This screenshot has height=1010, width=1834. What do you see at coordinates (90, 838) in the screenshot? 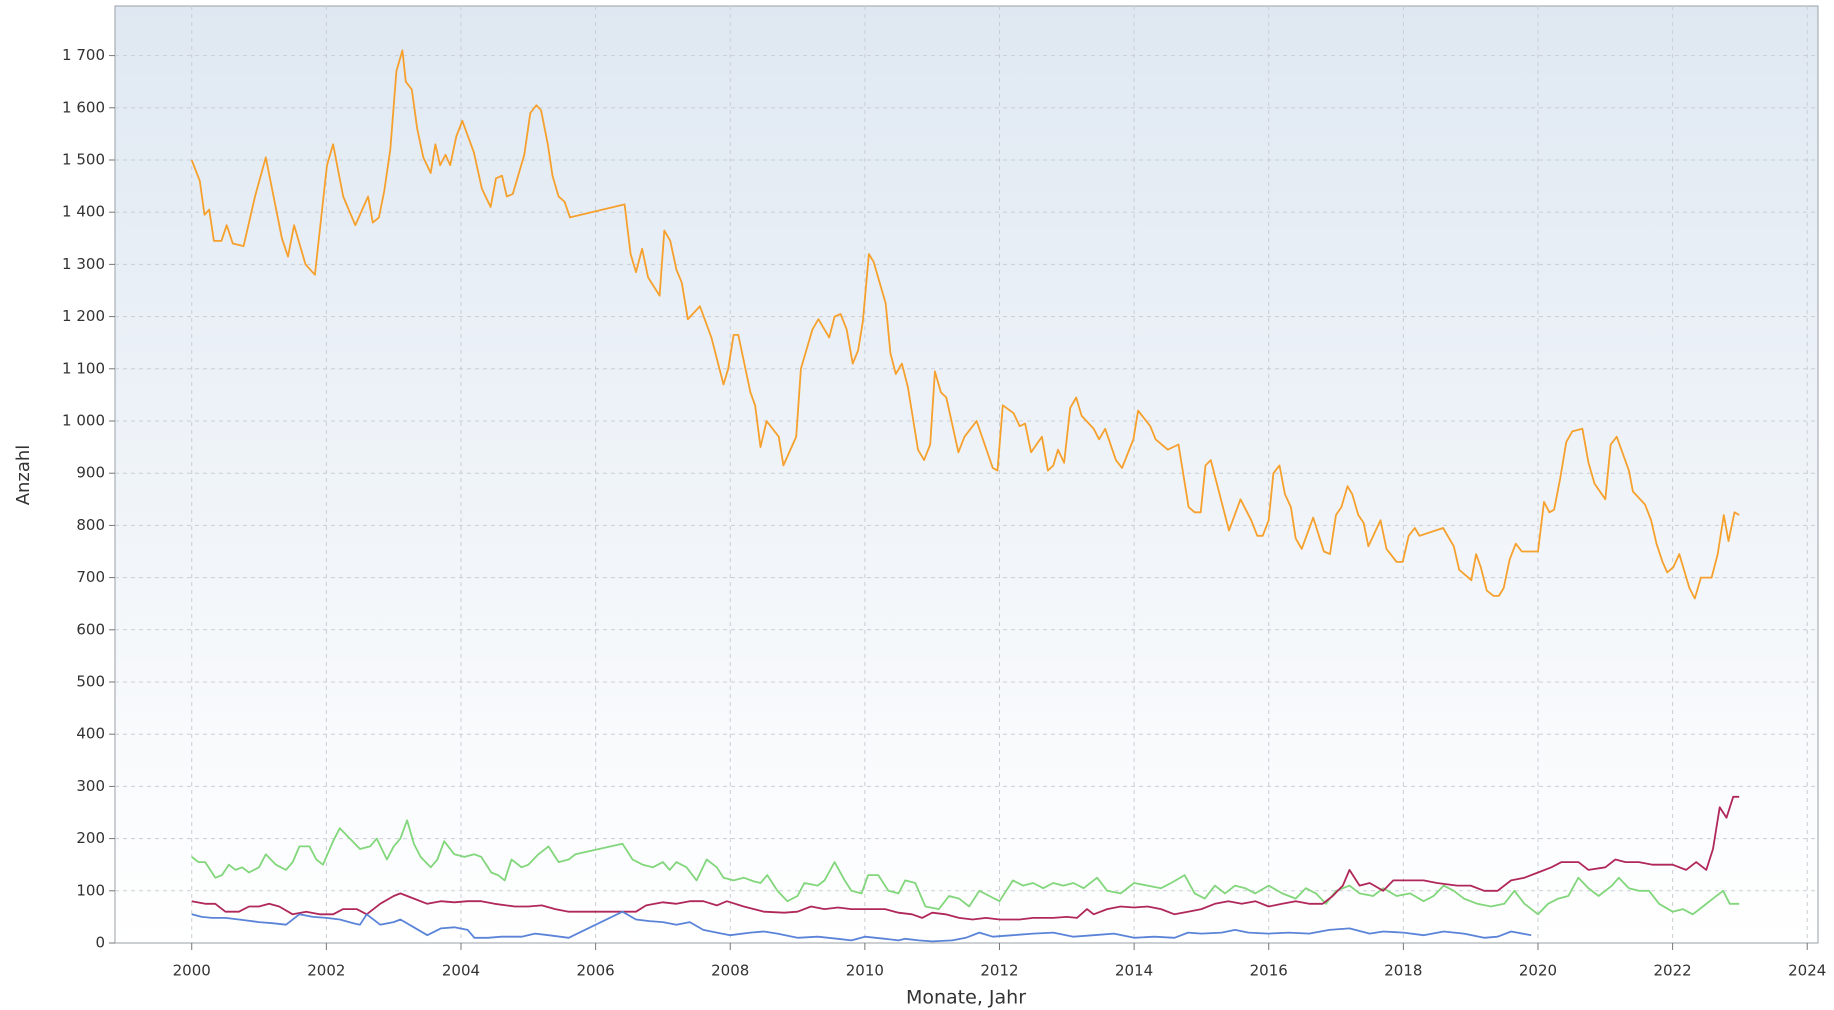
I see `y-tick-label: 200` at bounding box center [90, 838].